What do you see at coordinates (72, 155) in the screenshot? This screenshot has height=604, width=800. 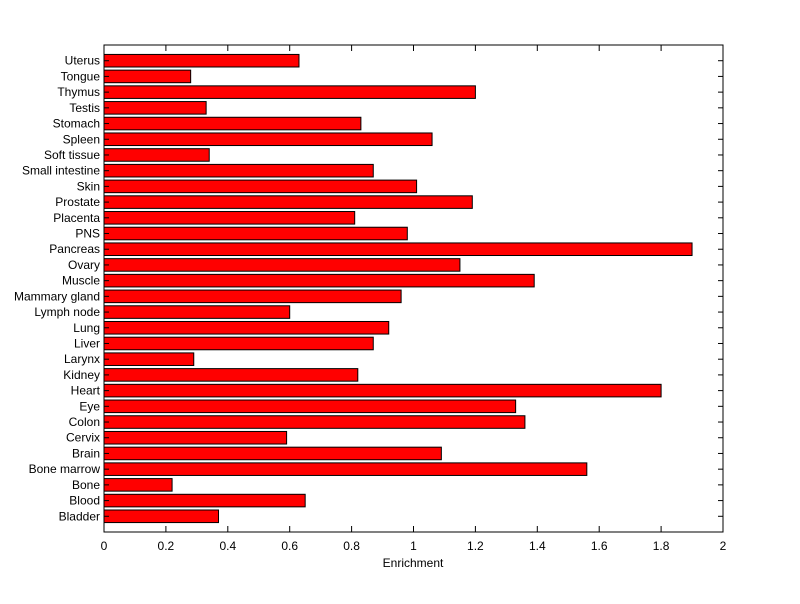 I see `y-tick-label: Soft tissue` at bounding box center [72, 155].